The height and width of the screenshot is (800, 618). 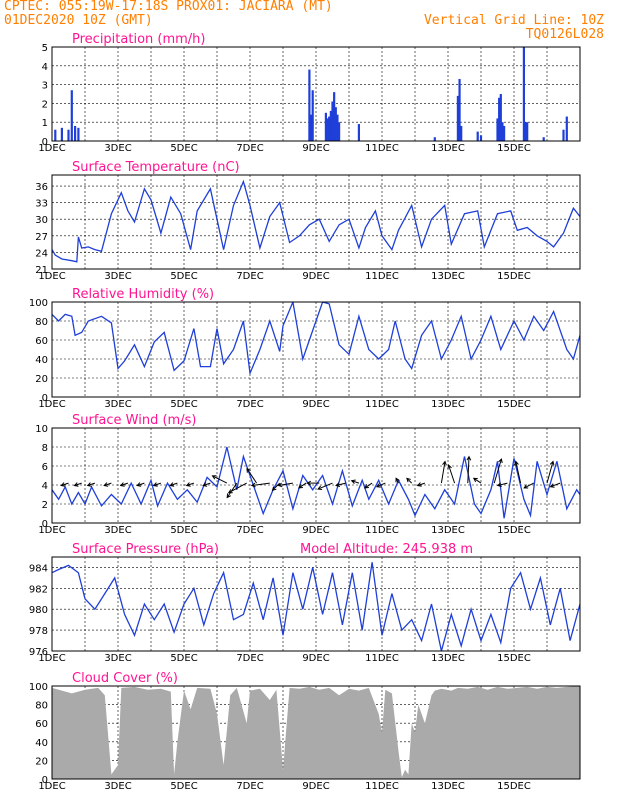 I want to click on panel-title: Surface Wind (m/s), so click(x=134, y=420).